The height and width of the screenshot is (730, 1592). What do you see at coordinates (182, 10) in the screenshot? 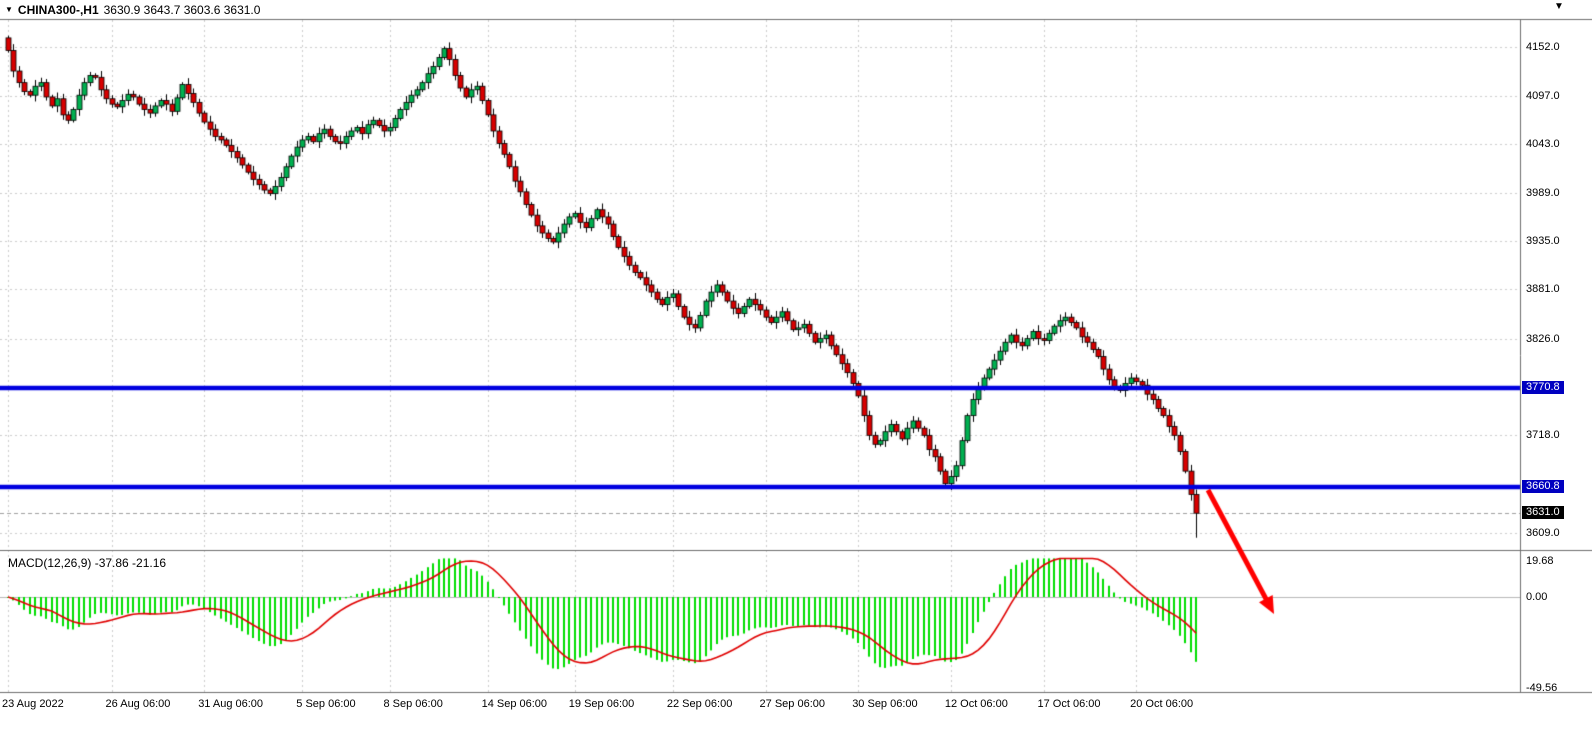
I see `ohlc-values: 3630.9 3643.7 3603.6 3631.0` at bounding box center [182, 10].